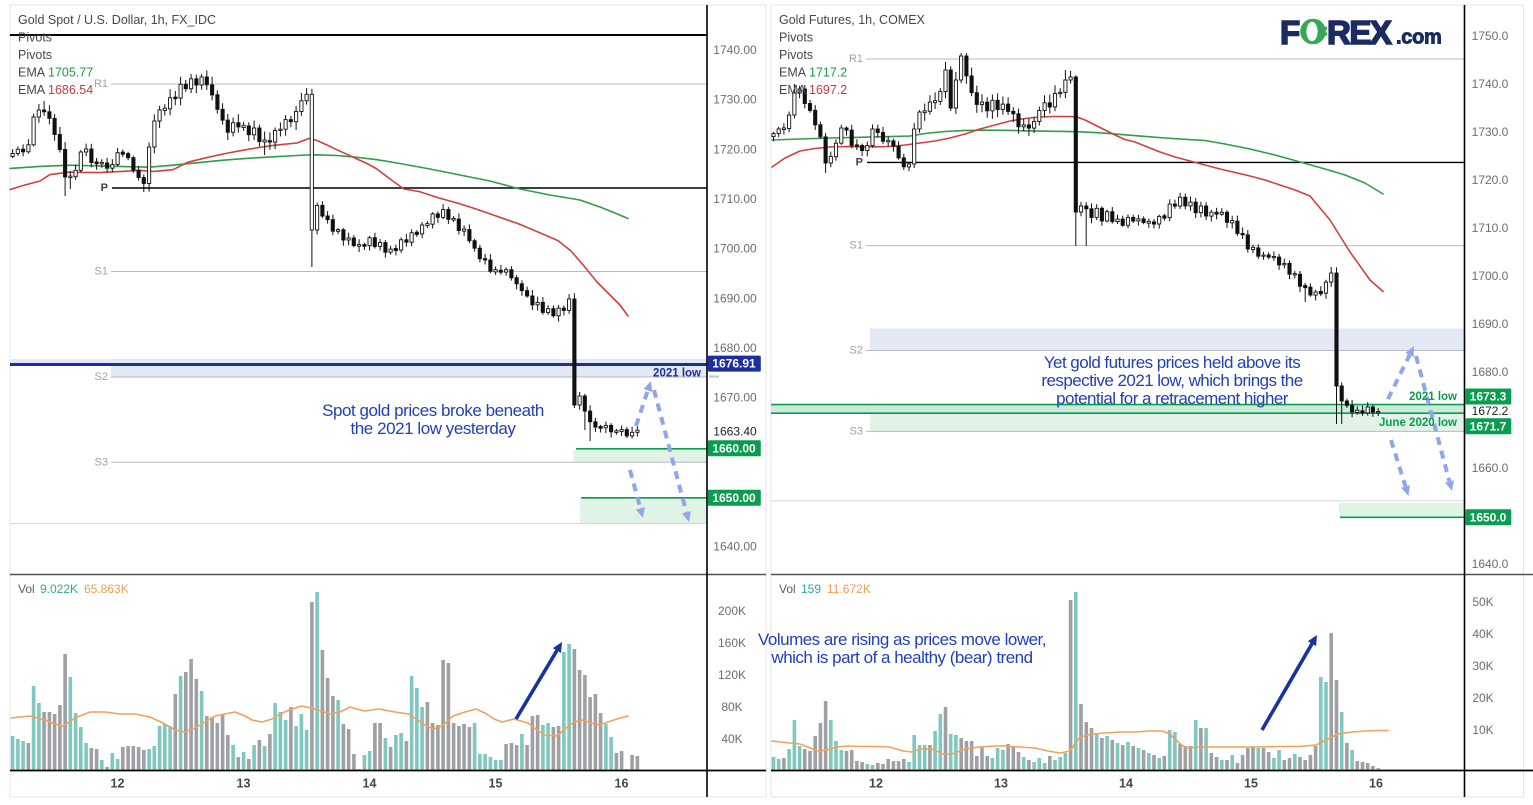  Describe the element at coordinates (1172, 362) in the screenshot. I see `svg-text:Yet gold futures prices held a: Yet gold futures prices held above its` at that location.